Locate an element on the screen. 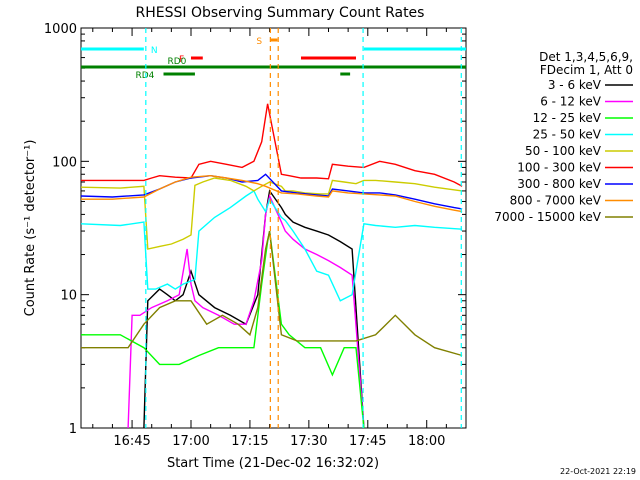 Image resolution: width=640 pixels, height=480 pixels. timestamp: 22-Oct-2021 22:19 is located at coordinates (598, 471).